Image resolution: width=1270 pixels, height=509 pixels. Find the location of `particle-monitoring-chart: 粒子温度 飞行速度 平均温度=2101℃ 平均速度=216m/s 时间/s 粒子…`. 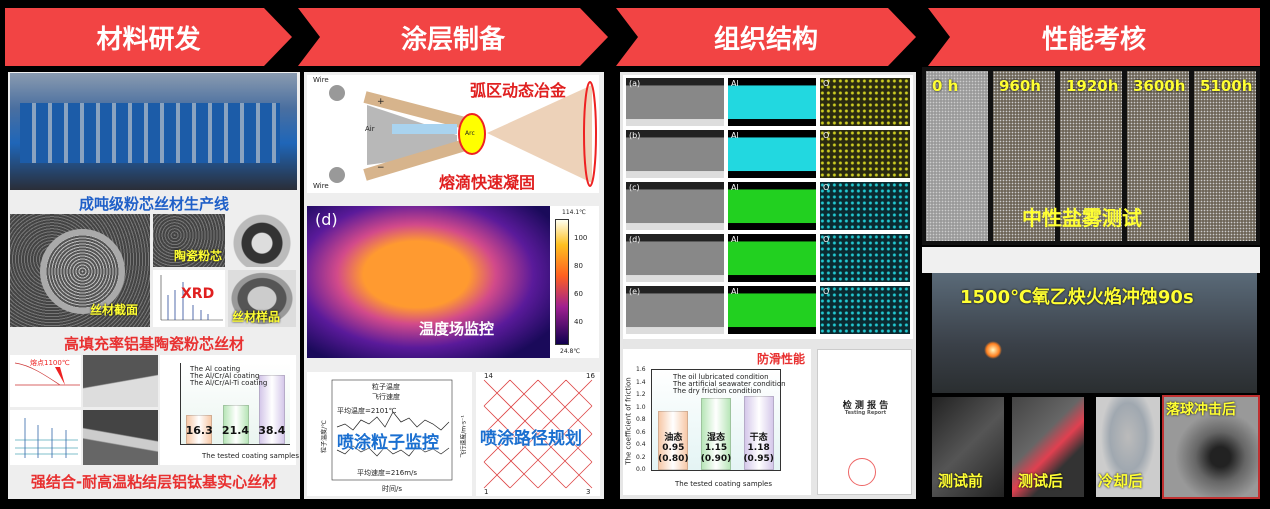

particle-monitoring-chart: 粒子温度 飞行速度 平均温度=2101℃ 平均速度=216m/s 时间/s 粒子… is located at coordinates (389, 434).